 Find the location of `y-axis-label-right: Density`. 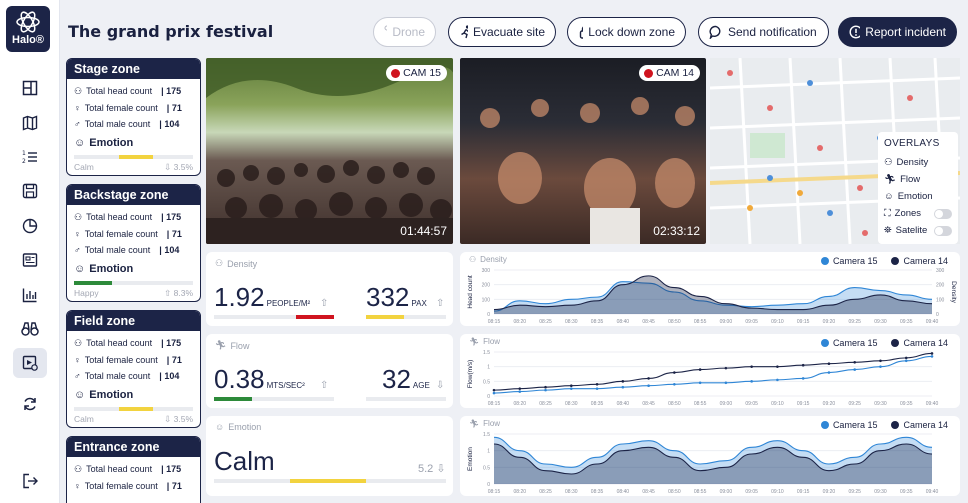

y-axis-label-right: Density is located at coordinates (953, 292).